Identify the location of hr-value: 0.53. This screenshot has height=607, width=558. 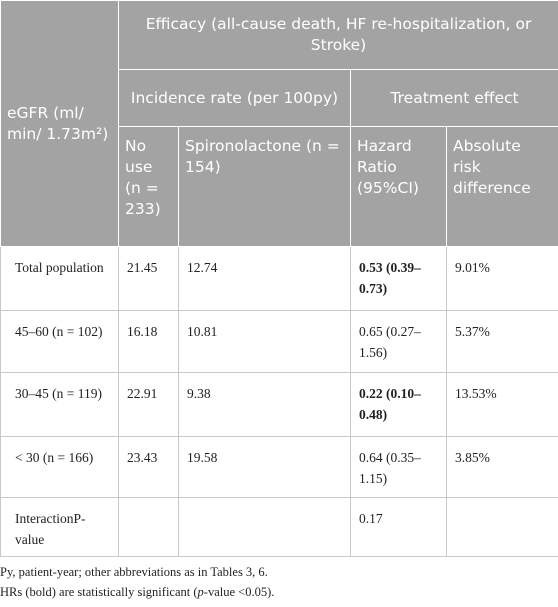
(371, 267).